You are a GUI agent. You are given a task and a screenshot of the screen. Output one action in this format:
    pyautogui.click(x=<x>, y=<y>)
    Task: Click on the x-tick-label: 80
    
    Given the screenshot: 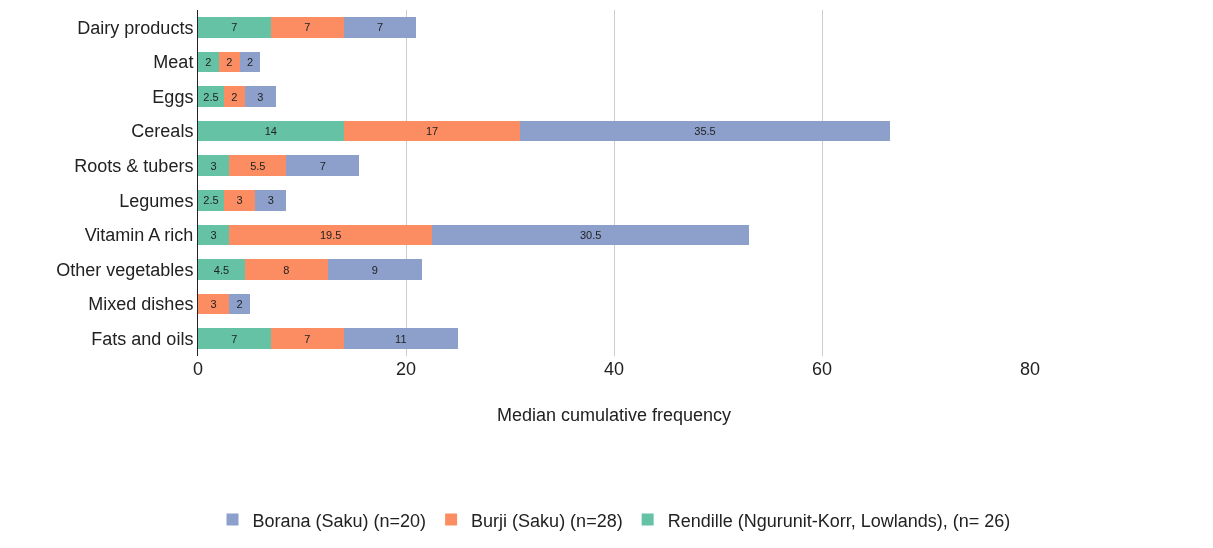 What is the action you would take?
    pyautogui.click(x=1030, y=369)
    